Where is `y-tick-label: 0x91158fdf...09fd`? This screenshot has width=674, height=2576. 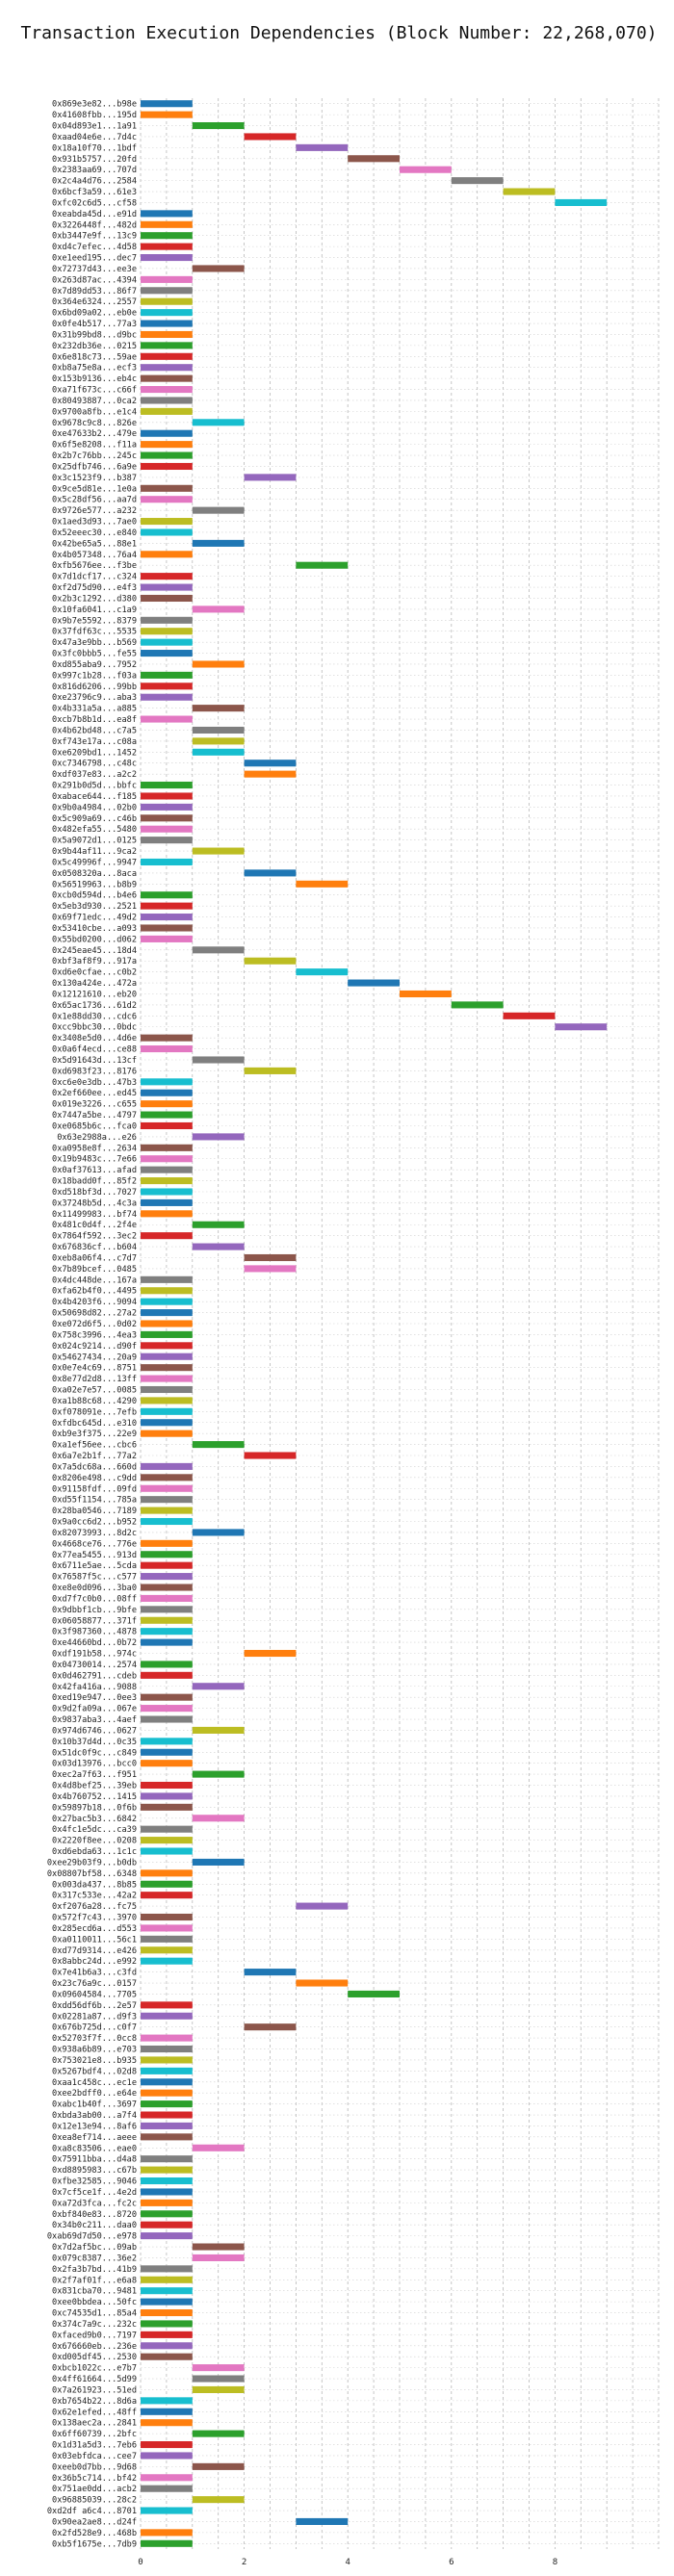 y-tick-label: 0x91158fdf...09fd is located at coordinates (95, 1489).